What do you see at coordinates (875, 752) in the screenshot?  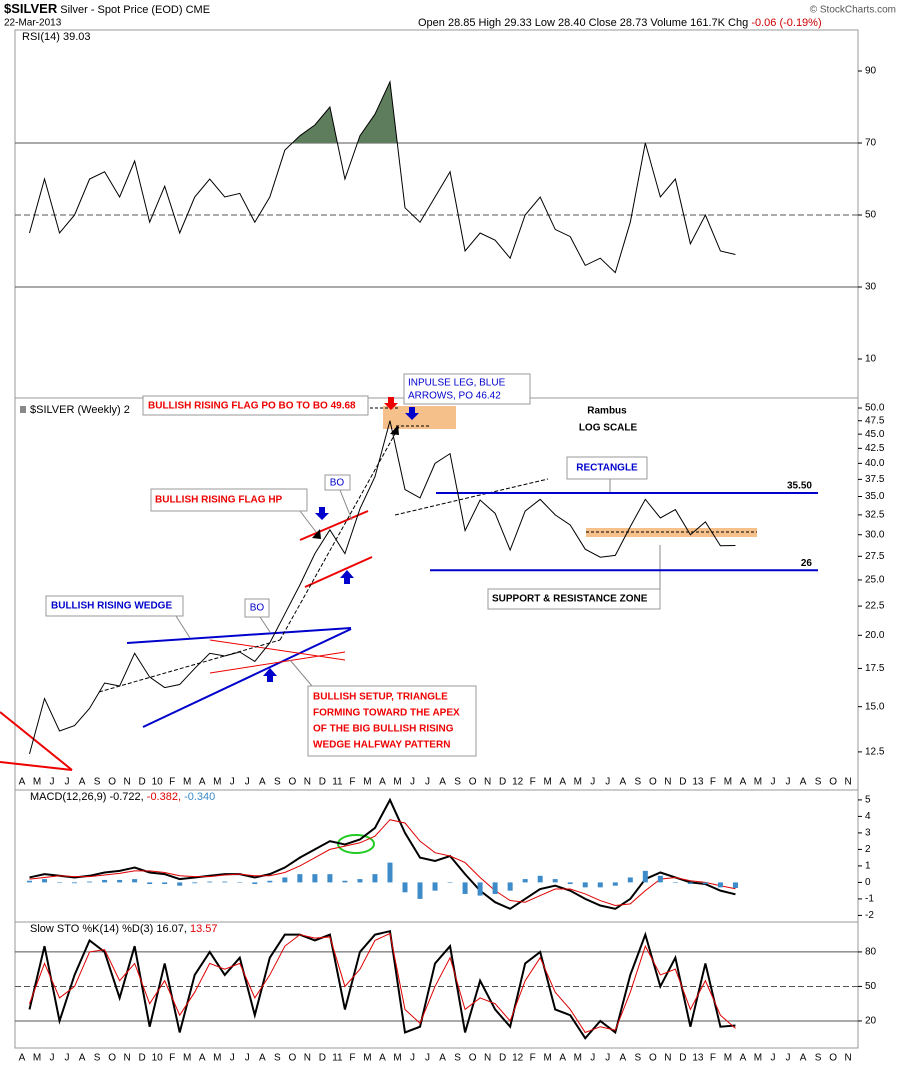 I see `y-tick-label: 12.5` at bounding box center [875, 752].